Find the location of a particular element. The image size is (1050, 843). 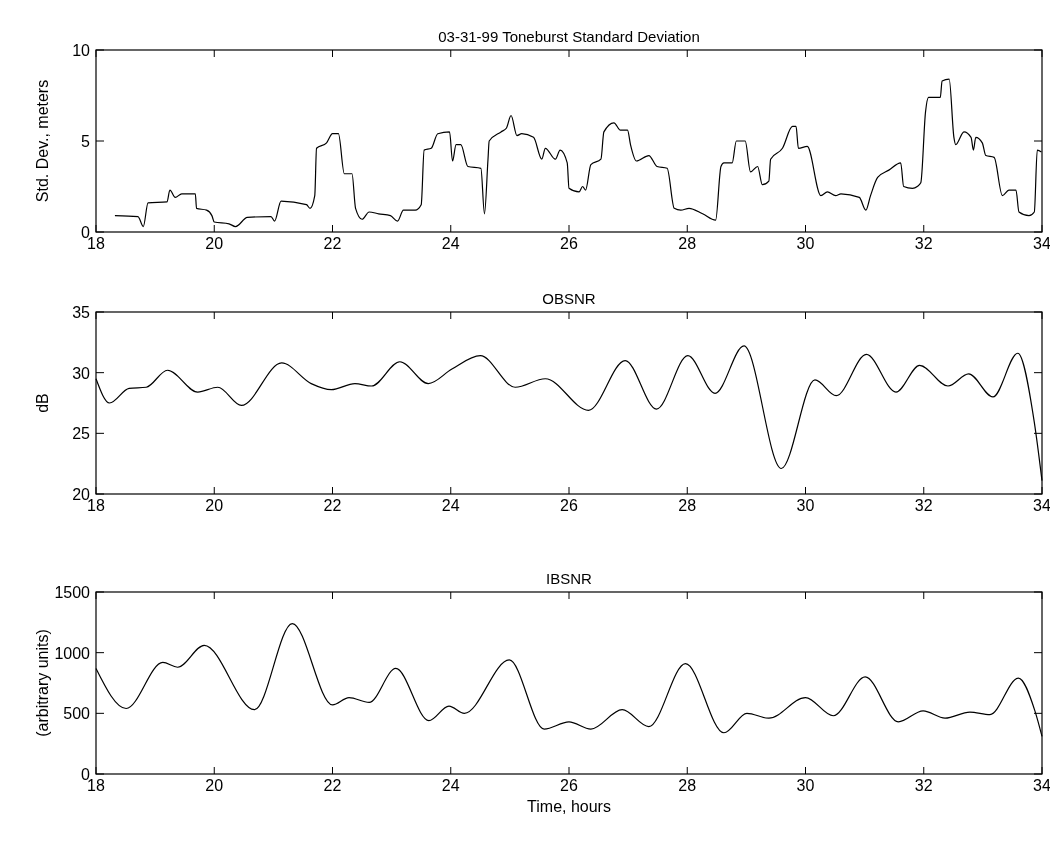

y-tick-label: 5 is located at coordinates (86, 141).